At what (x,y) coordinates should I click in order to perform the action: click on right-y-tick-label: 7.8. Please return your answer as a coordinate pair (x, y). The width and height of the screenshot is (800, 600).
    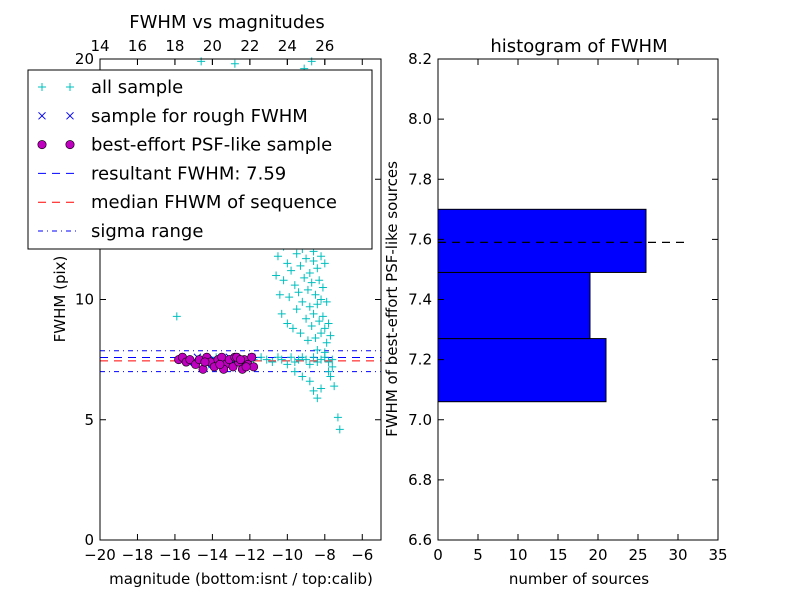
    Looking at the image, I should click on (420, 179).